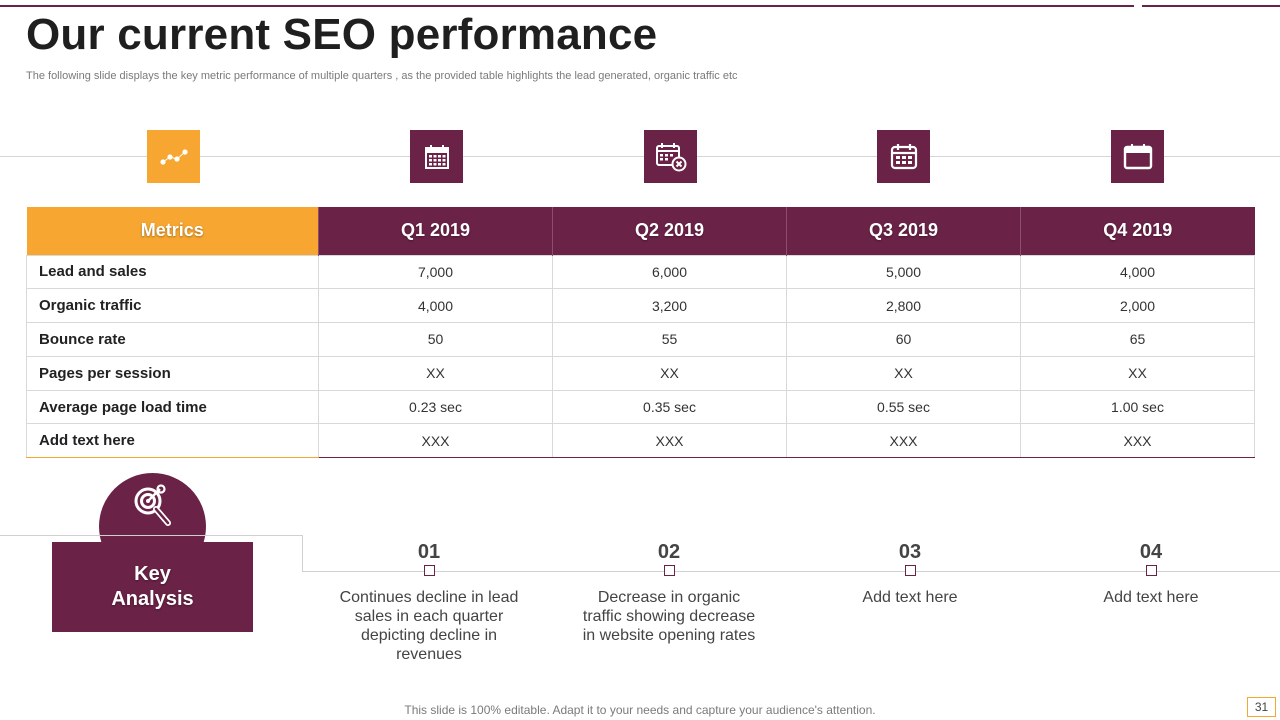  Describe the element at coordinates (1137, 306) in the screenshot. I see `cell-value: 2,000` at that location.